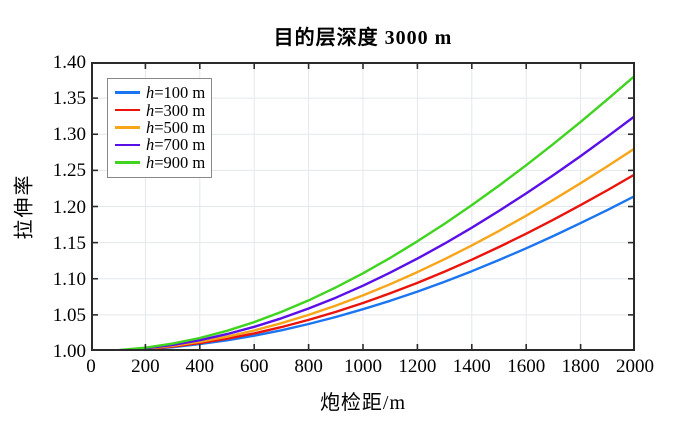 This screenshot has height=438, width=700. What do you see at coordinates (363, 366) in the screenshot?
I see `x-tick-label: 1000` at bounding box center [363, 366].